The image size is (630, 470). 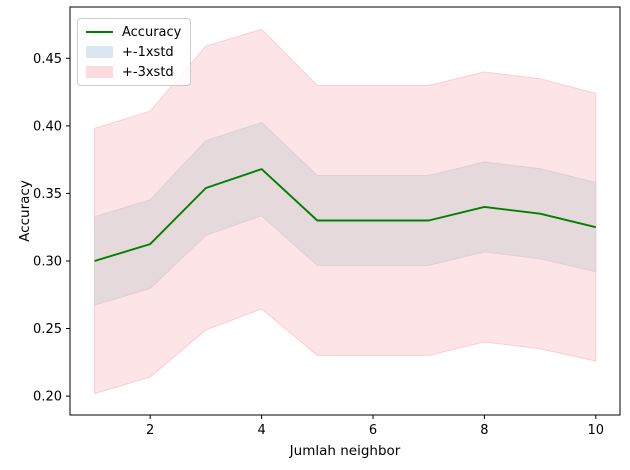 I want to click on legend-item-accuracy: Accuracy, so click(x=133, y=32).